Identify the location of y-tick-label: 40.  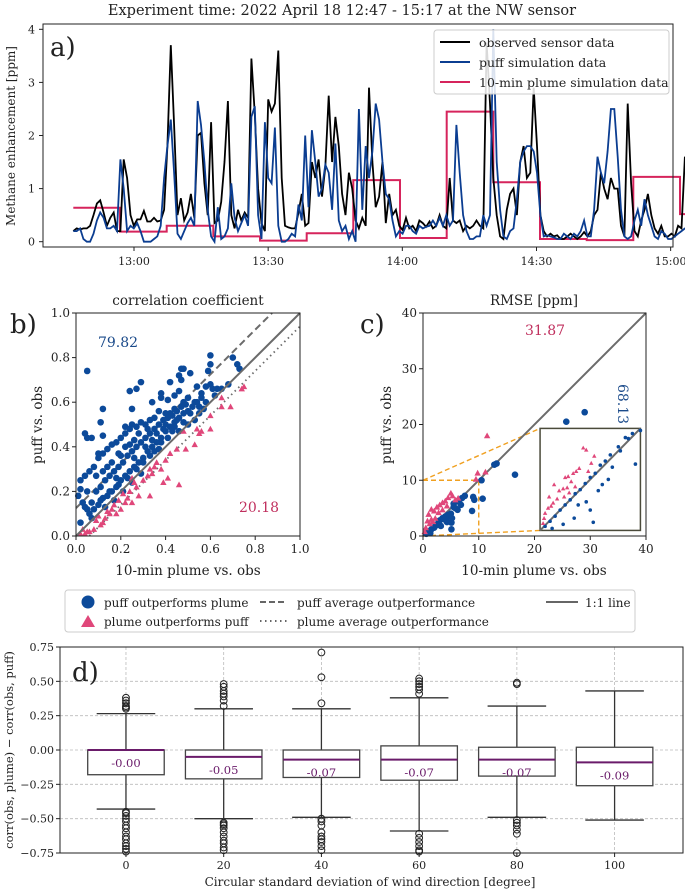
(409, 313).